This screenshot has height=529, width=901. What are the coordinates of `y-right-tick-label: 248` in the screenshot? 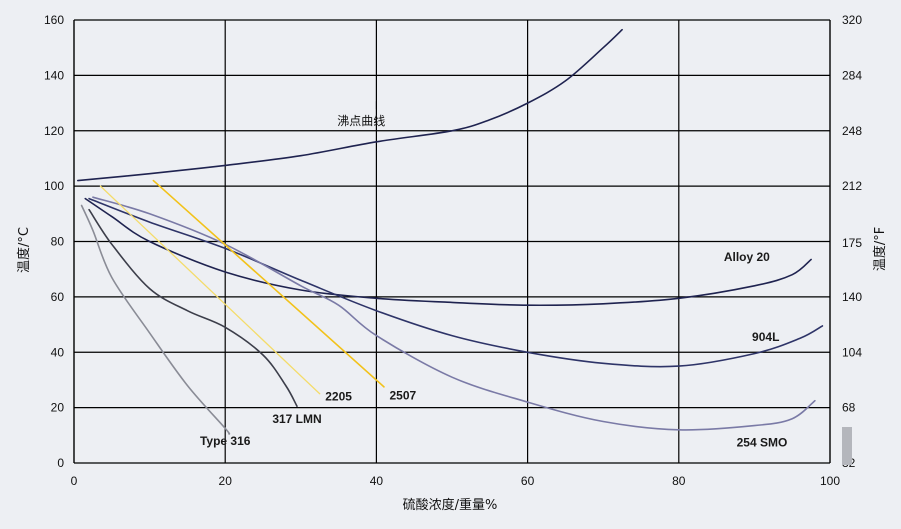 It's located at (852, 131).